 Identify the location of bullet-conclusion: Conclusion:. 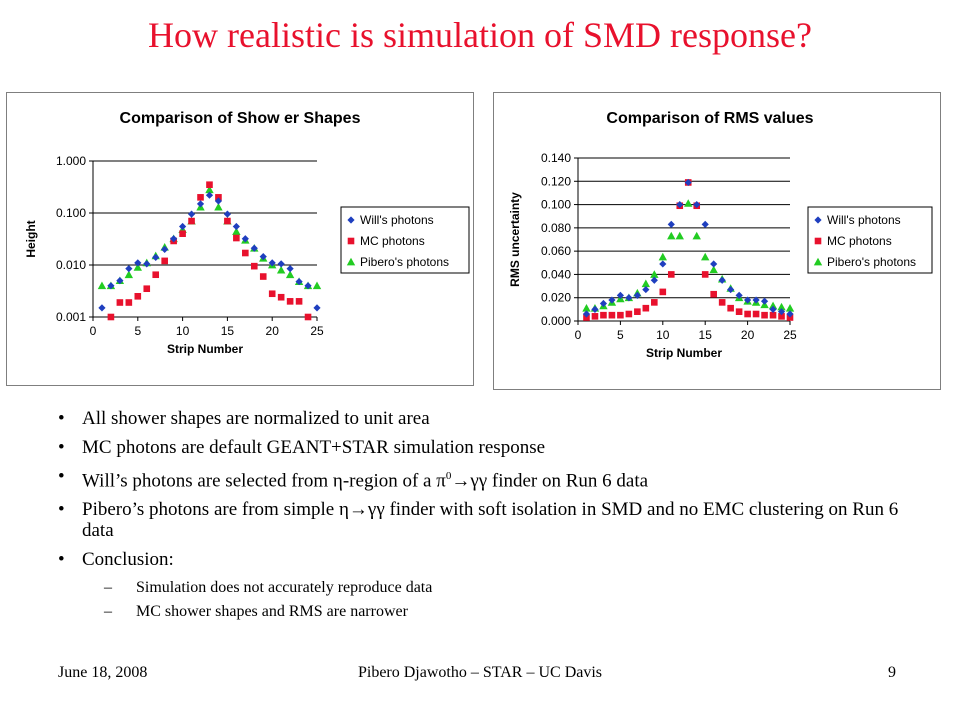
(488, 559).